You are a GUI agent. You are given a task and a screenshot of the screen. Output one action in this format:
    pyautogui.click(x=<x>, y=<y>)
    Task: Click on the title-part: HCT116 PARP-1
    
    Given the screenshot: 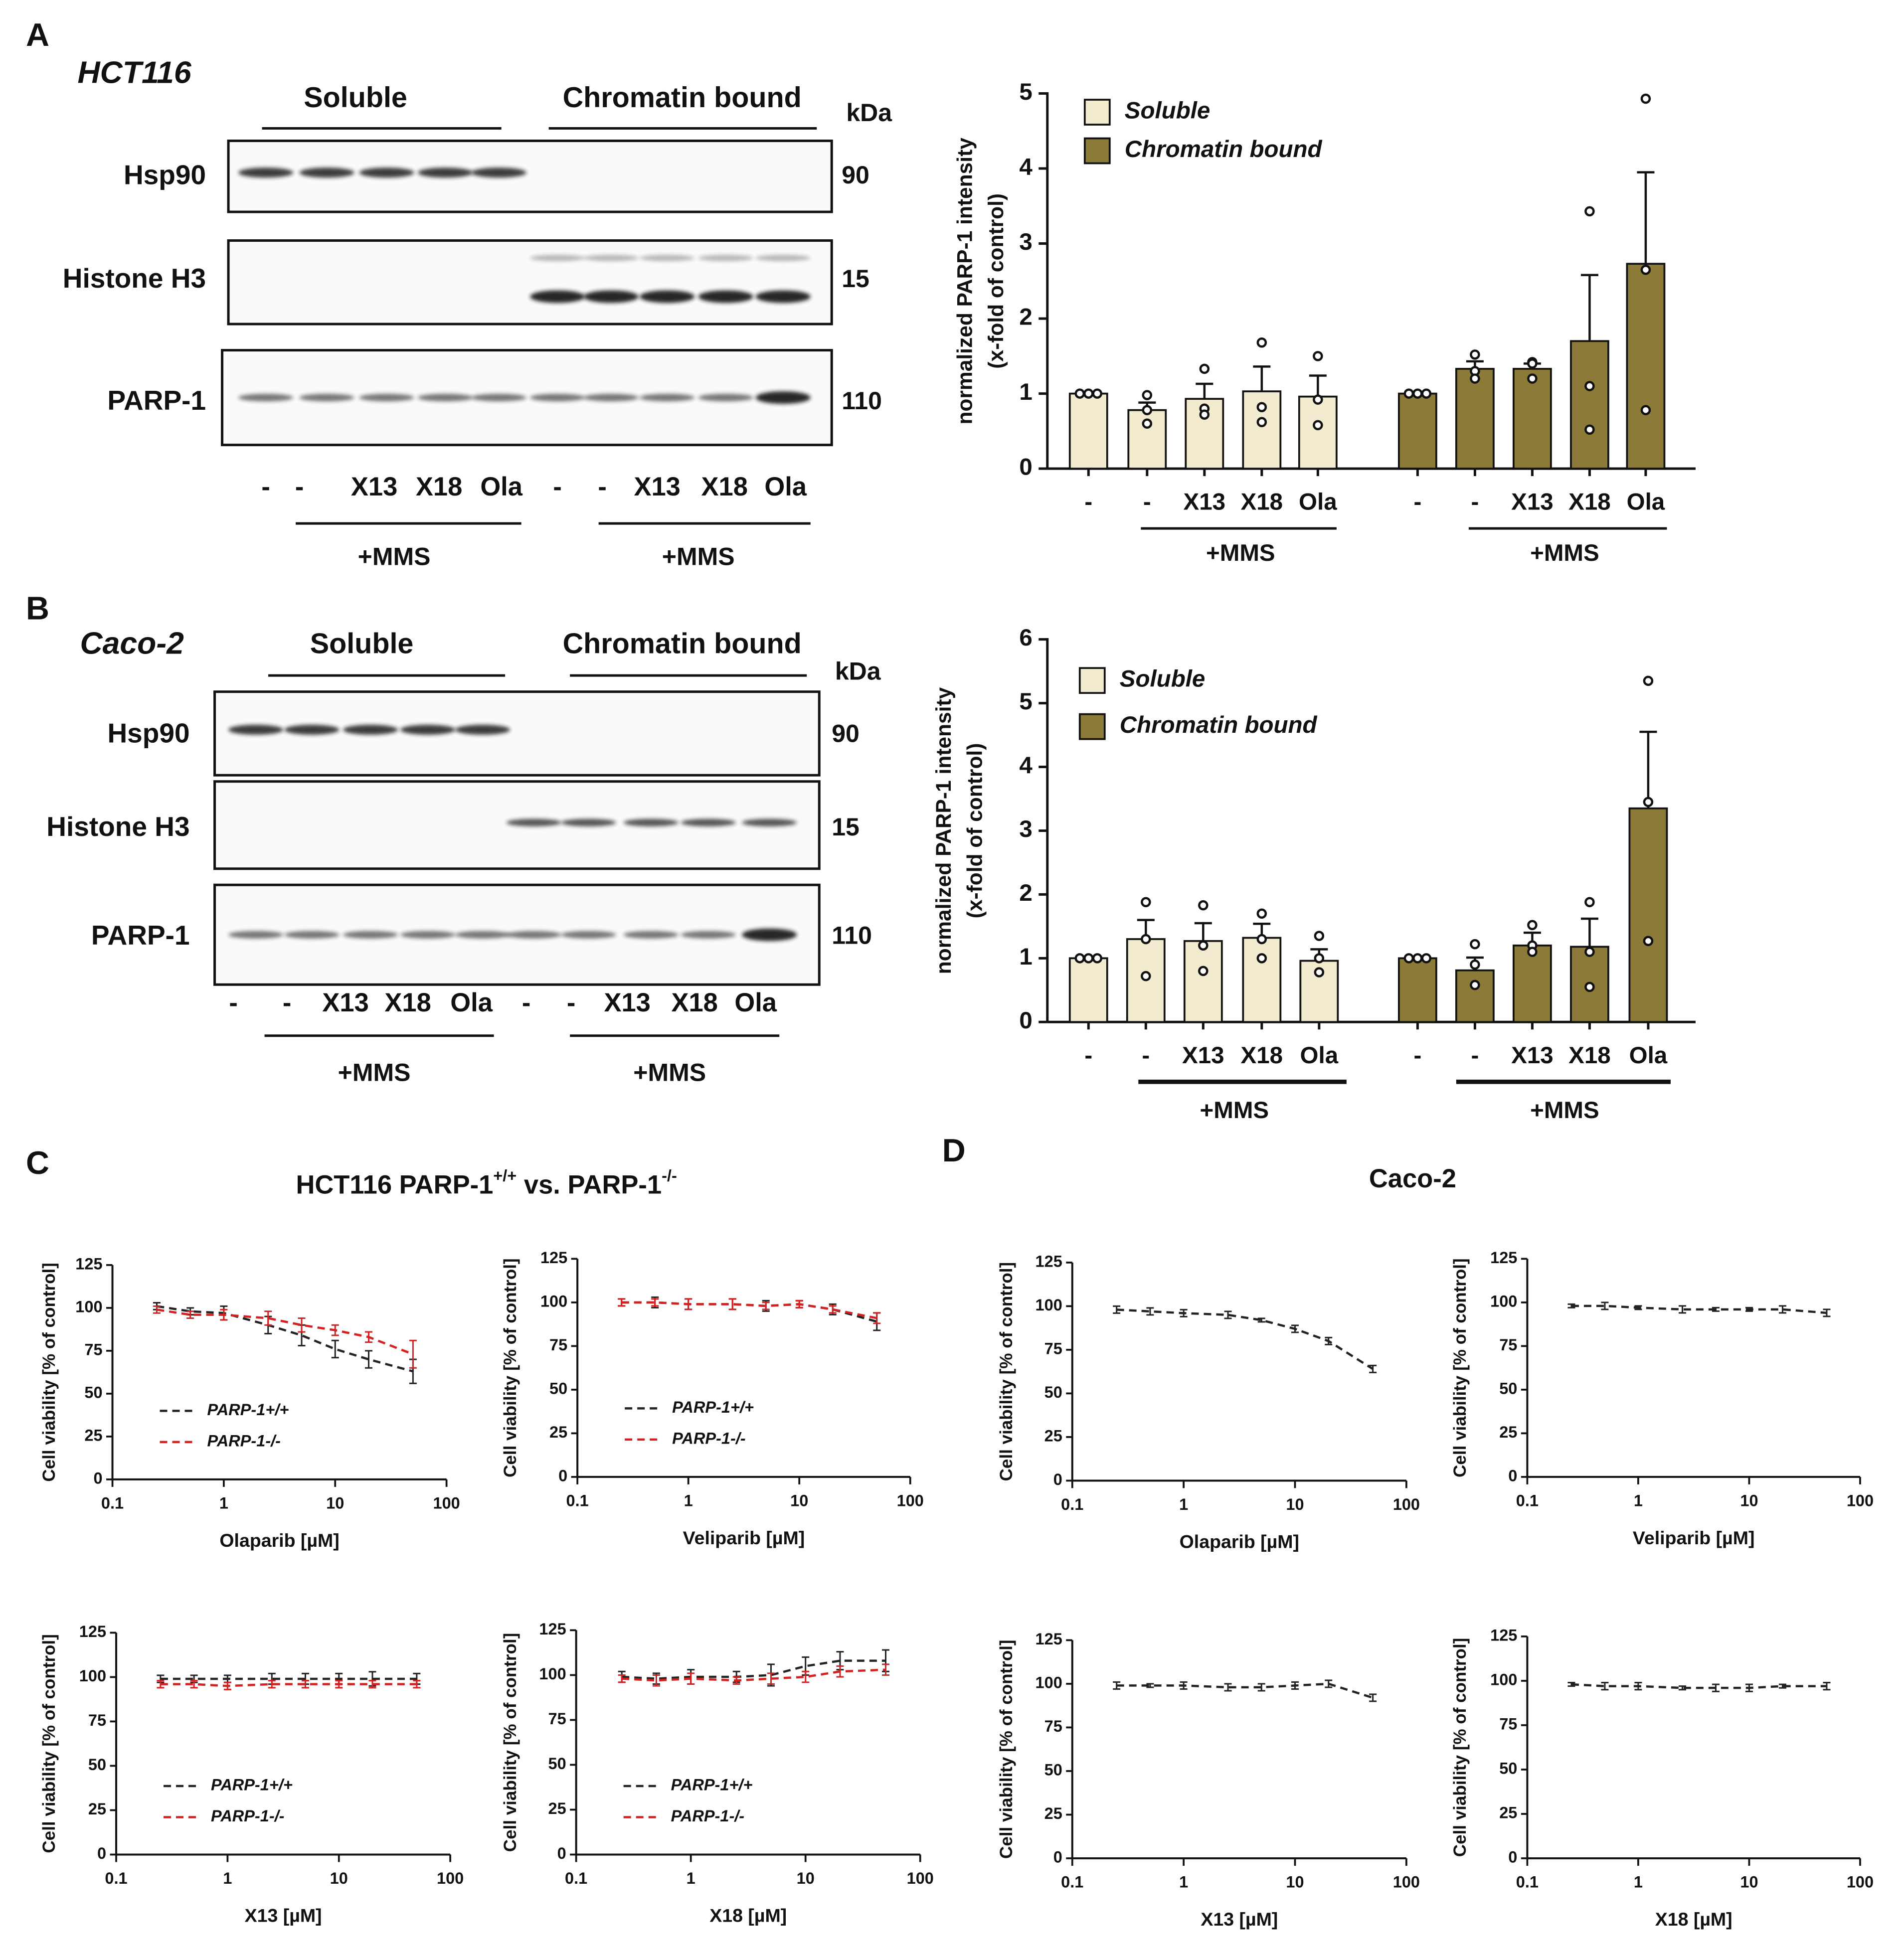 What is the action you would take?
    pyautogui.click(x=395, y=1184)
    